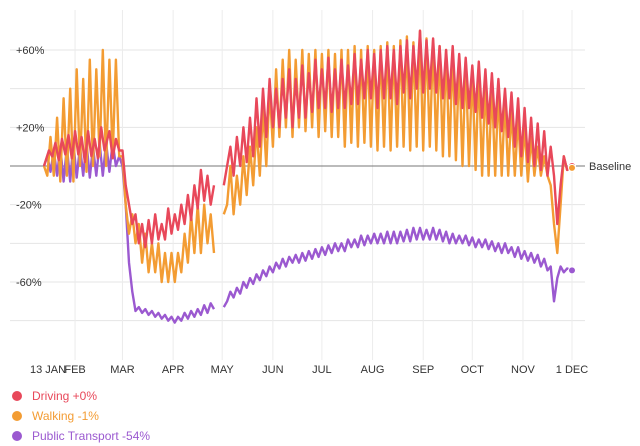 This screenshot has width=640, height=446. I want to click on public-transport-dot-icon, so click(17, 436).